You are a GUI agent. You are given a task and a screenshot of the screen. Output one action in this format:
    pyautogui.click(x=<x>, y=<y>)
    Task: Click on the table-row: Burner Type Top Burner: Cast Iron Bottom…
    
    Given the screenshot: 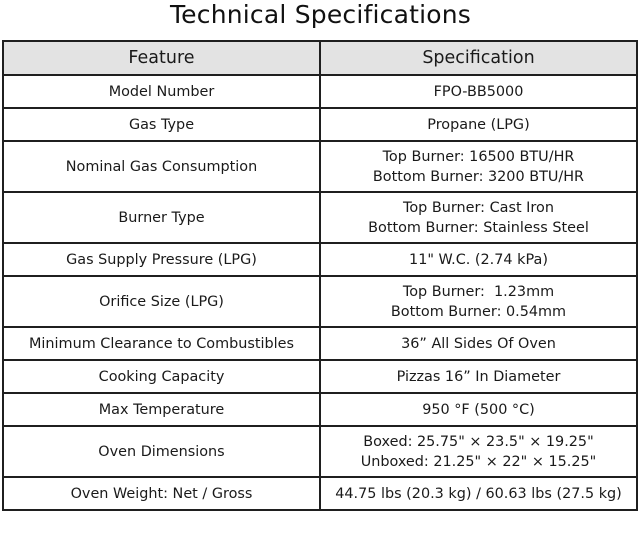 What is the action you would take?
    pyautogui.click(x=320, y=217)
    